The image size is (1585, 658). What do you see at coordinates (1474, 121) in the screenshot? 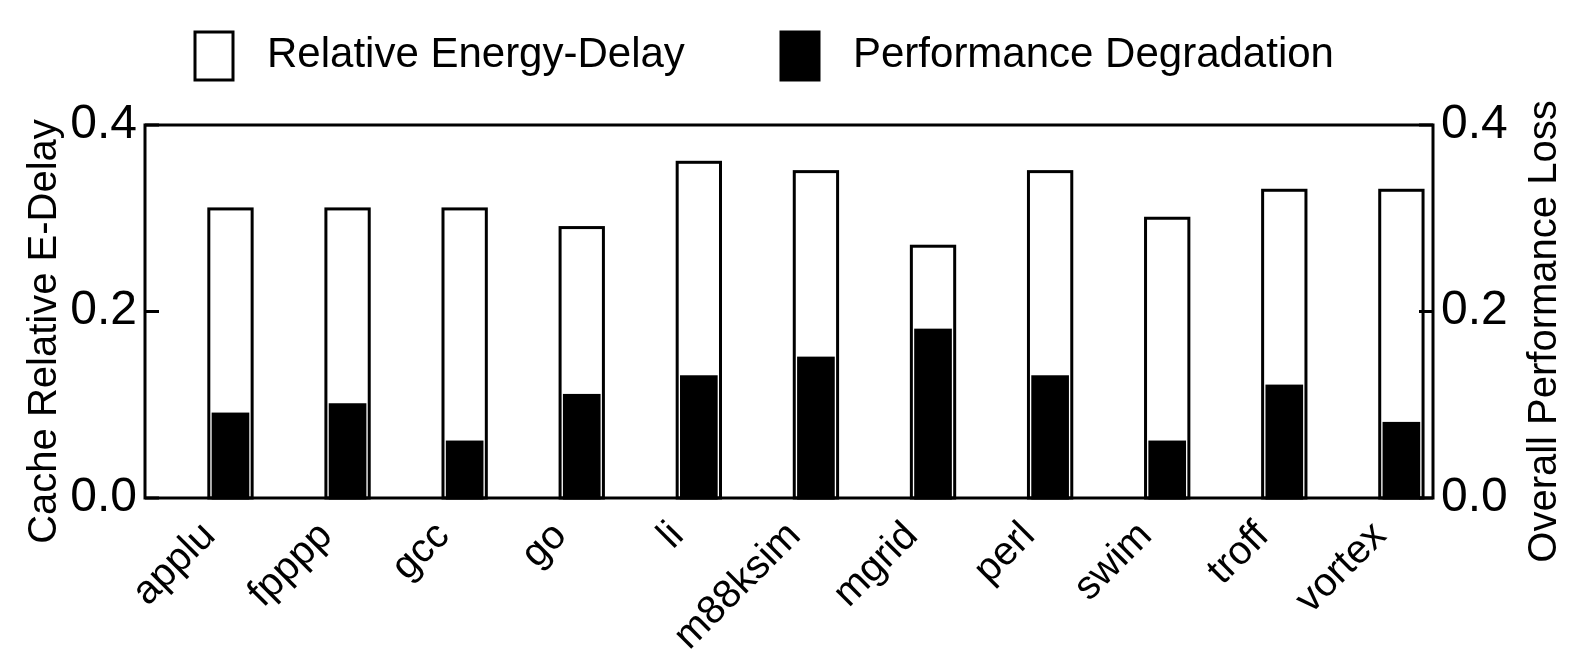
I see `y2-tick-label: 0.4` at bounding box center [1474, 121].